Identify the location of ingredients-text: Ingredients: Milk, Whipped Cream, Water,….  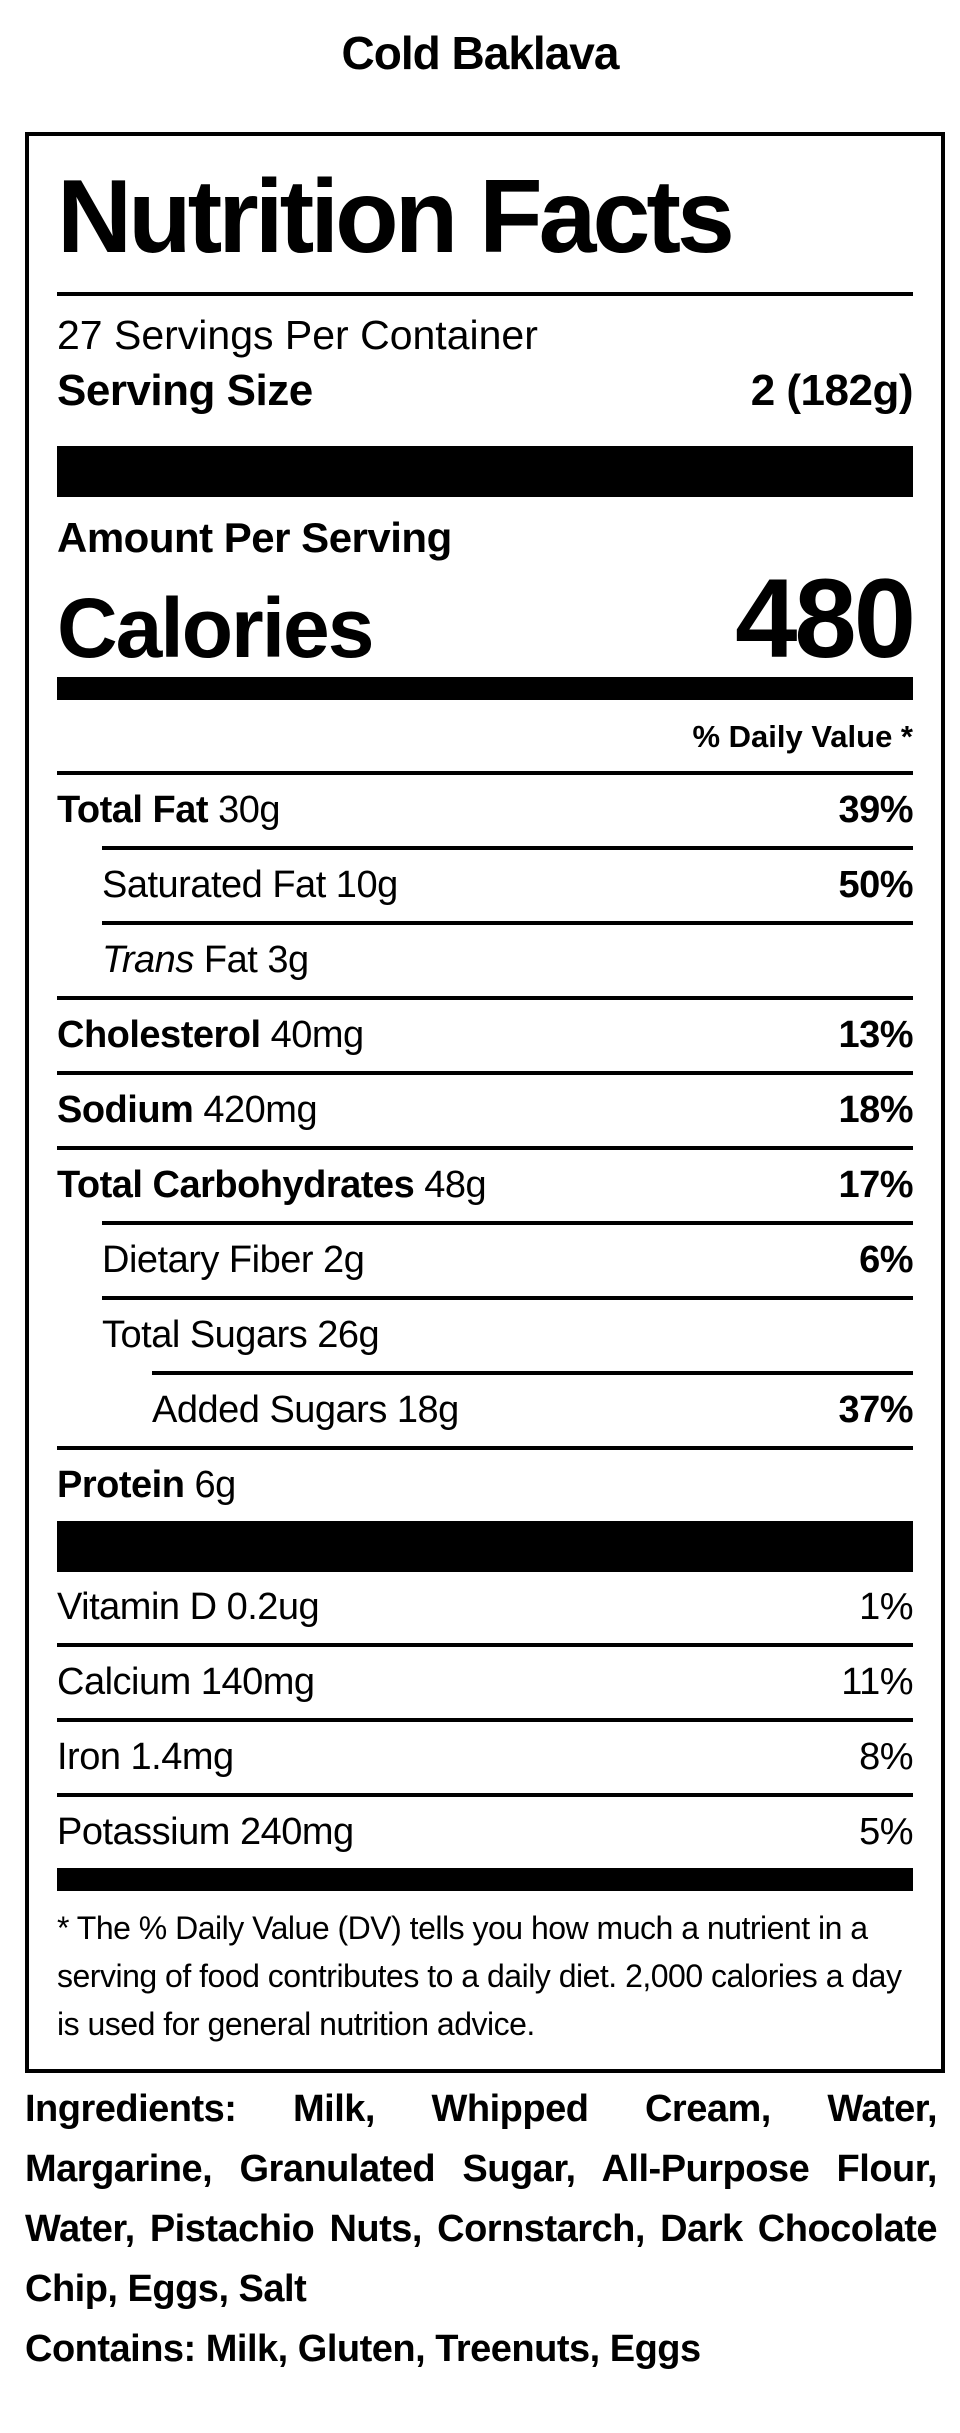
(481, 2199).